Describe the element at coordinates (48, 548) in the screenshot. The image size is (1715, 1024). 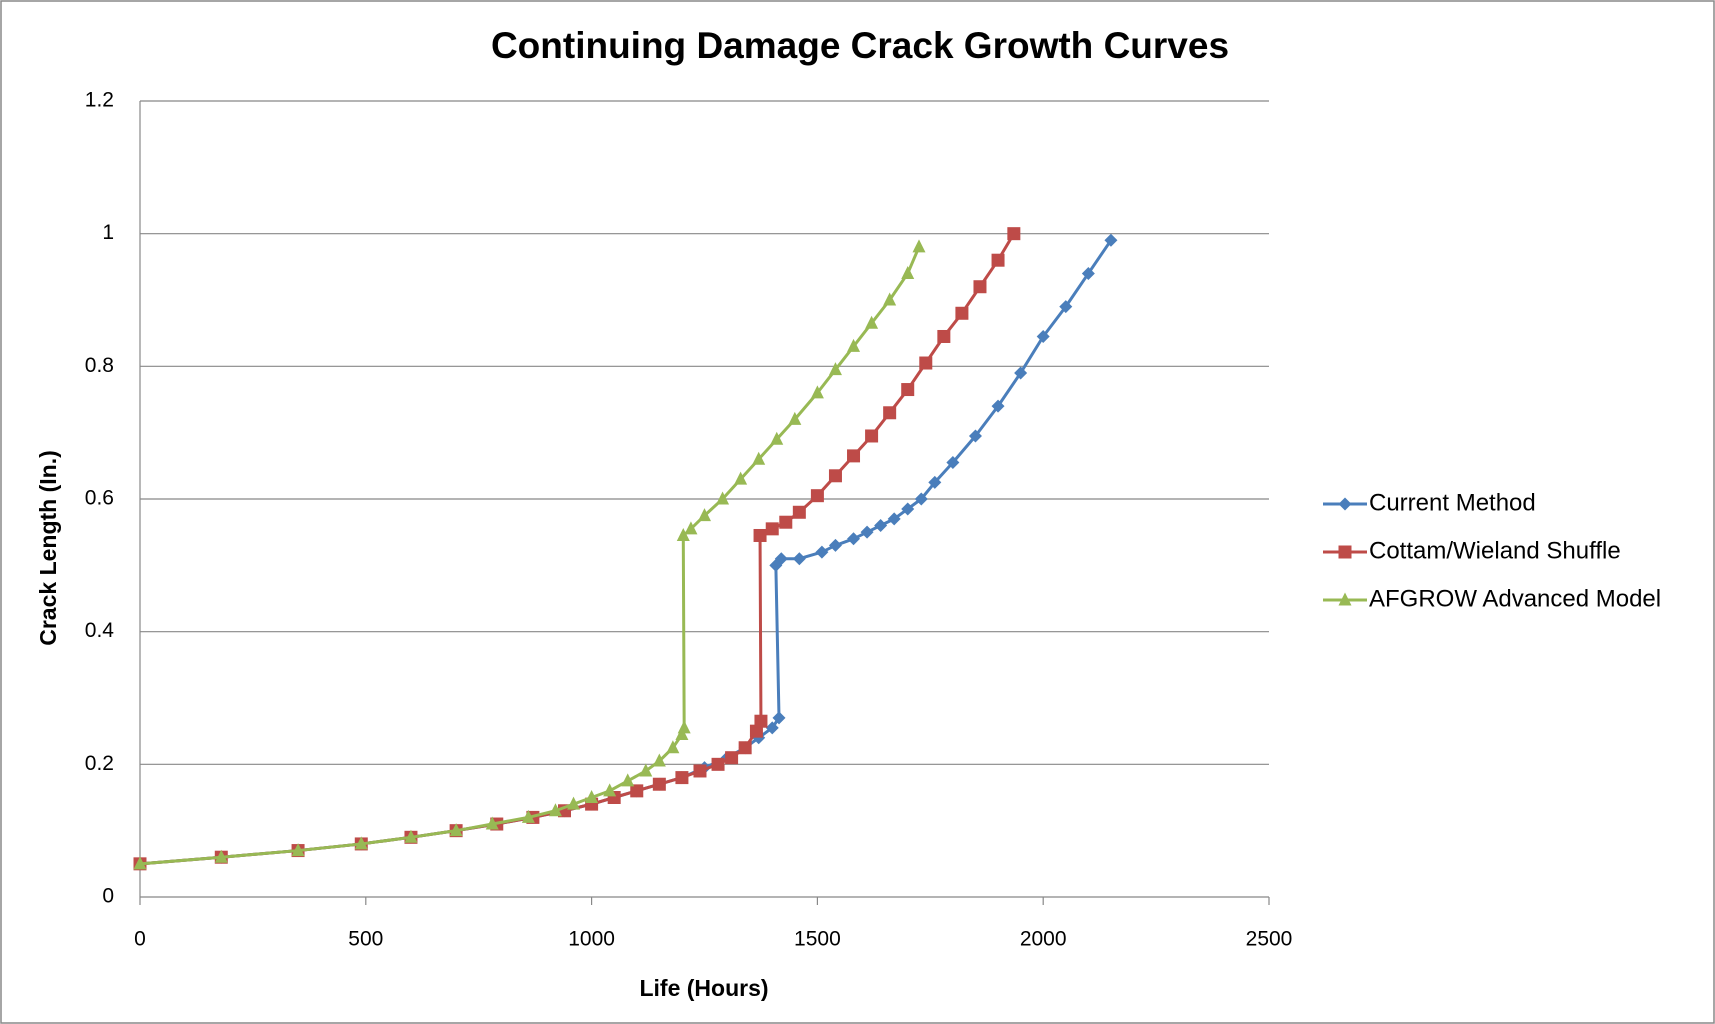
I see `y-axis-title: Crack Length (In.)` at that location.